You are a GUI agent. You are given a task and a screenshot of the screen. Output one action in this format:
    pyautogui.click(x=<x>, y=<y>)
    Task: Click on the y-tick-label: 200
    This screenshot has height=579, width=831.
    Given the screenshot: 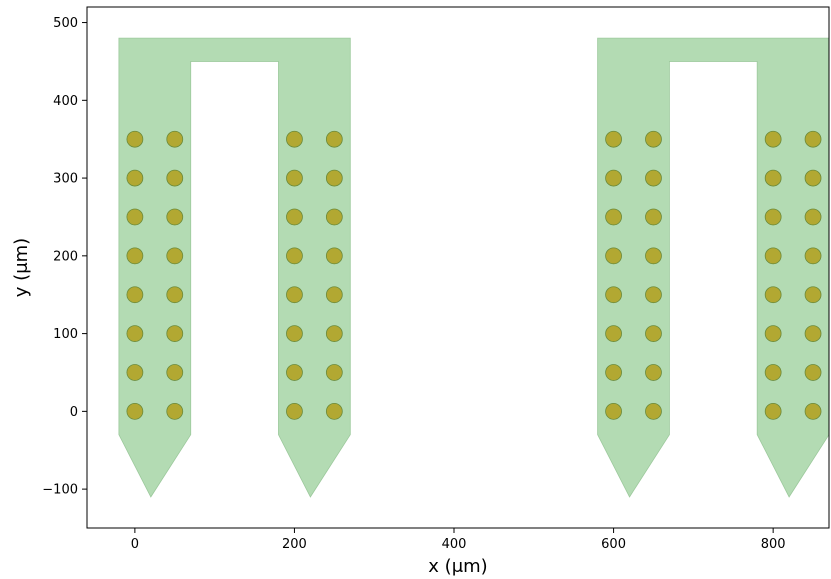 What is the action you would take?
    pyautogui.click(x=65, y=256)
    